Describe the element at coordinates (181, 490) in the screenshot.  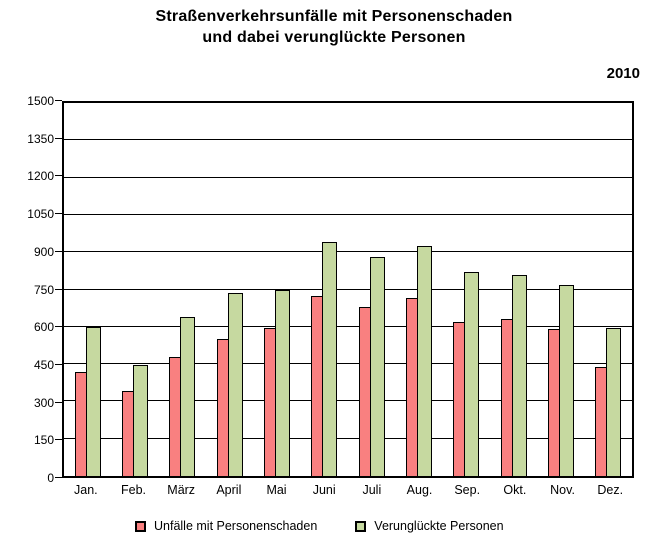
I see `x-axis-label: März` at that location.